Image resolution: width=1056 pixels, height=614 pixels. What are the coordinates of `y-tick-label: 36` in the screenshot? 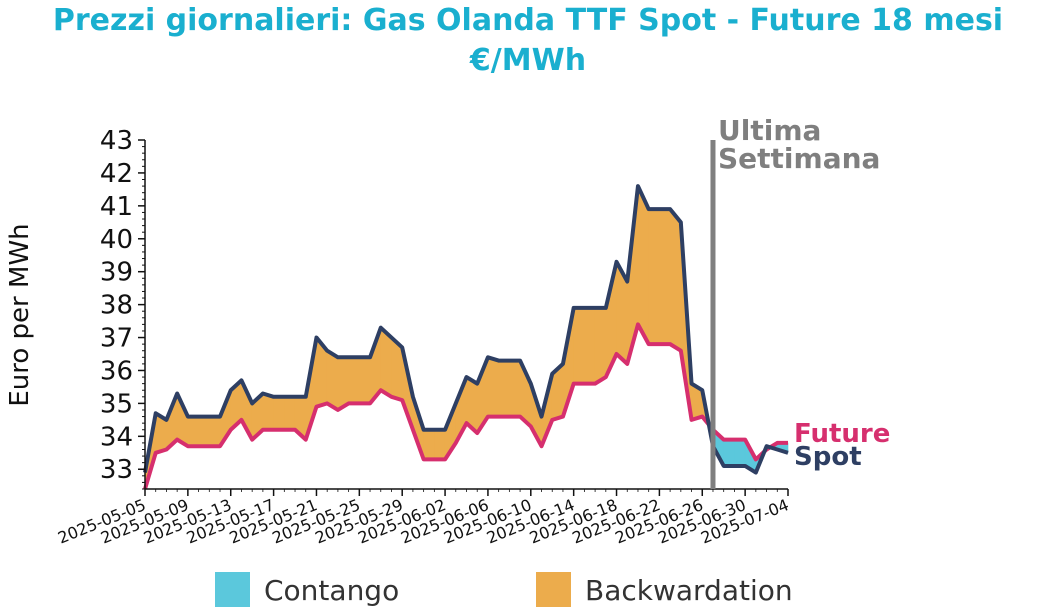 It's located at (116, 371).